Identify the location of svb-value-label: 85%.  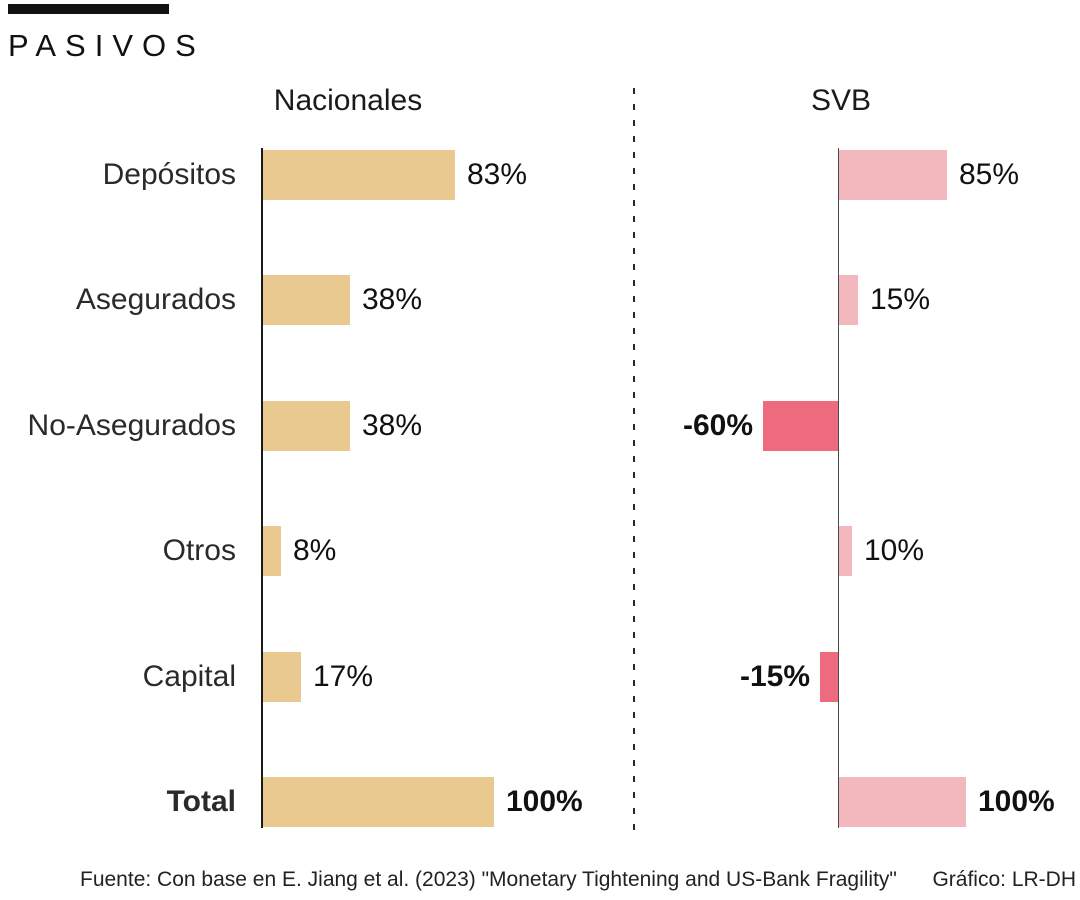
(989, 174).